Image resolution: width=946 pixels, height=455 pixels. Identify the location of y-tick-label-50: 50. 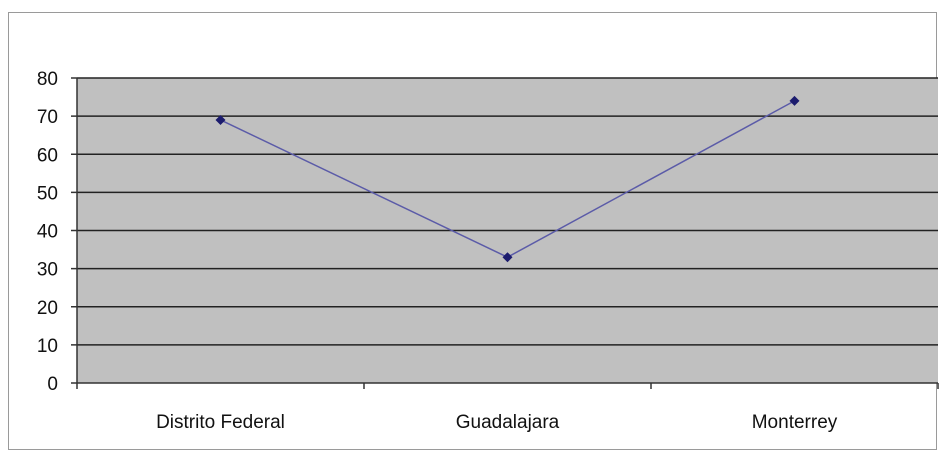
(47, 193).